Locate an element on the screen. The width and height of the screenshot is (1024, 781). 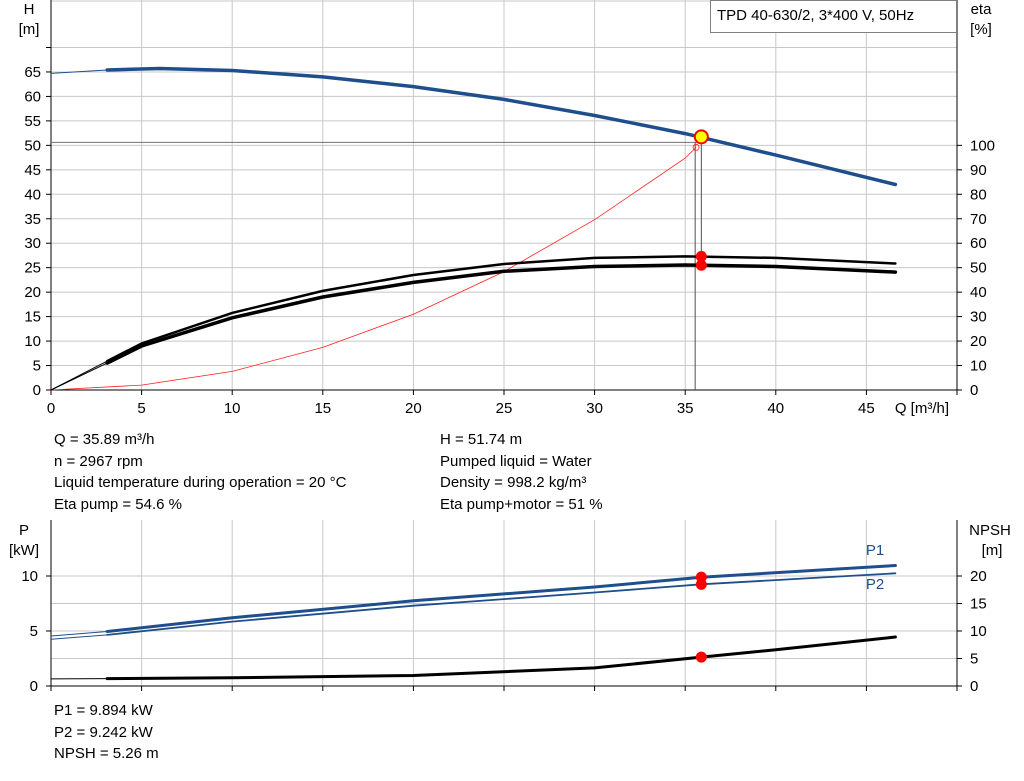
qh-curve-line-thin is located at coordinates (79, 71).